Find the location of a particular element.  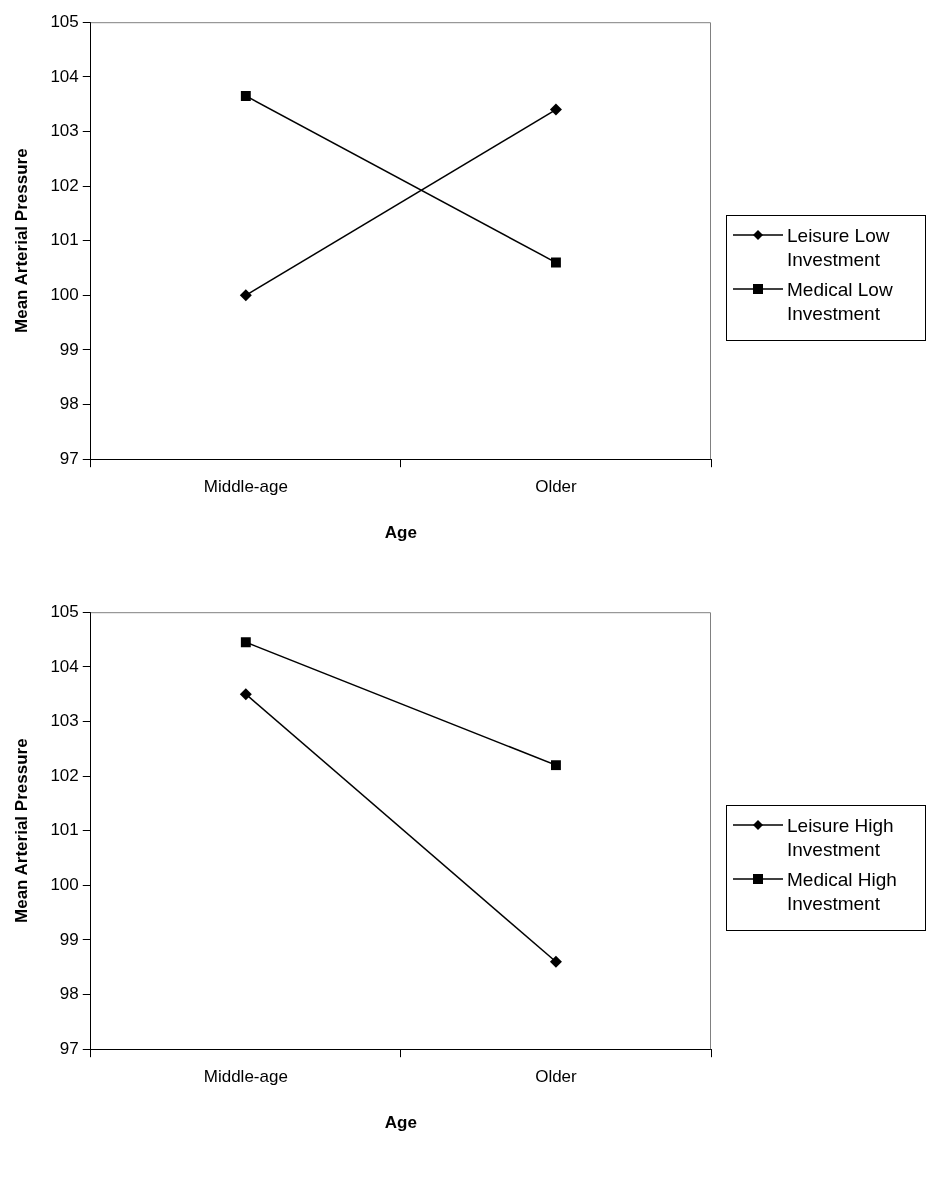

legend-label: Leisure Low Investment is located at coordinates (839, 248).